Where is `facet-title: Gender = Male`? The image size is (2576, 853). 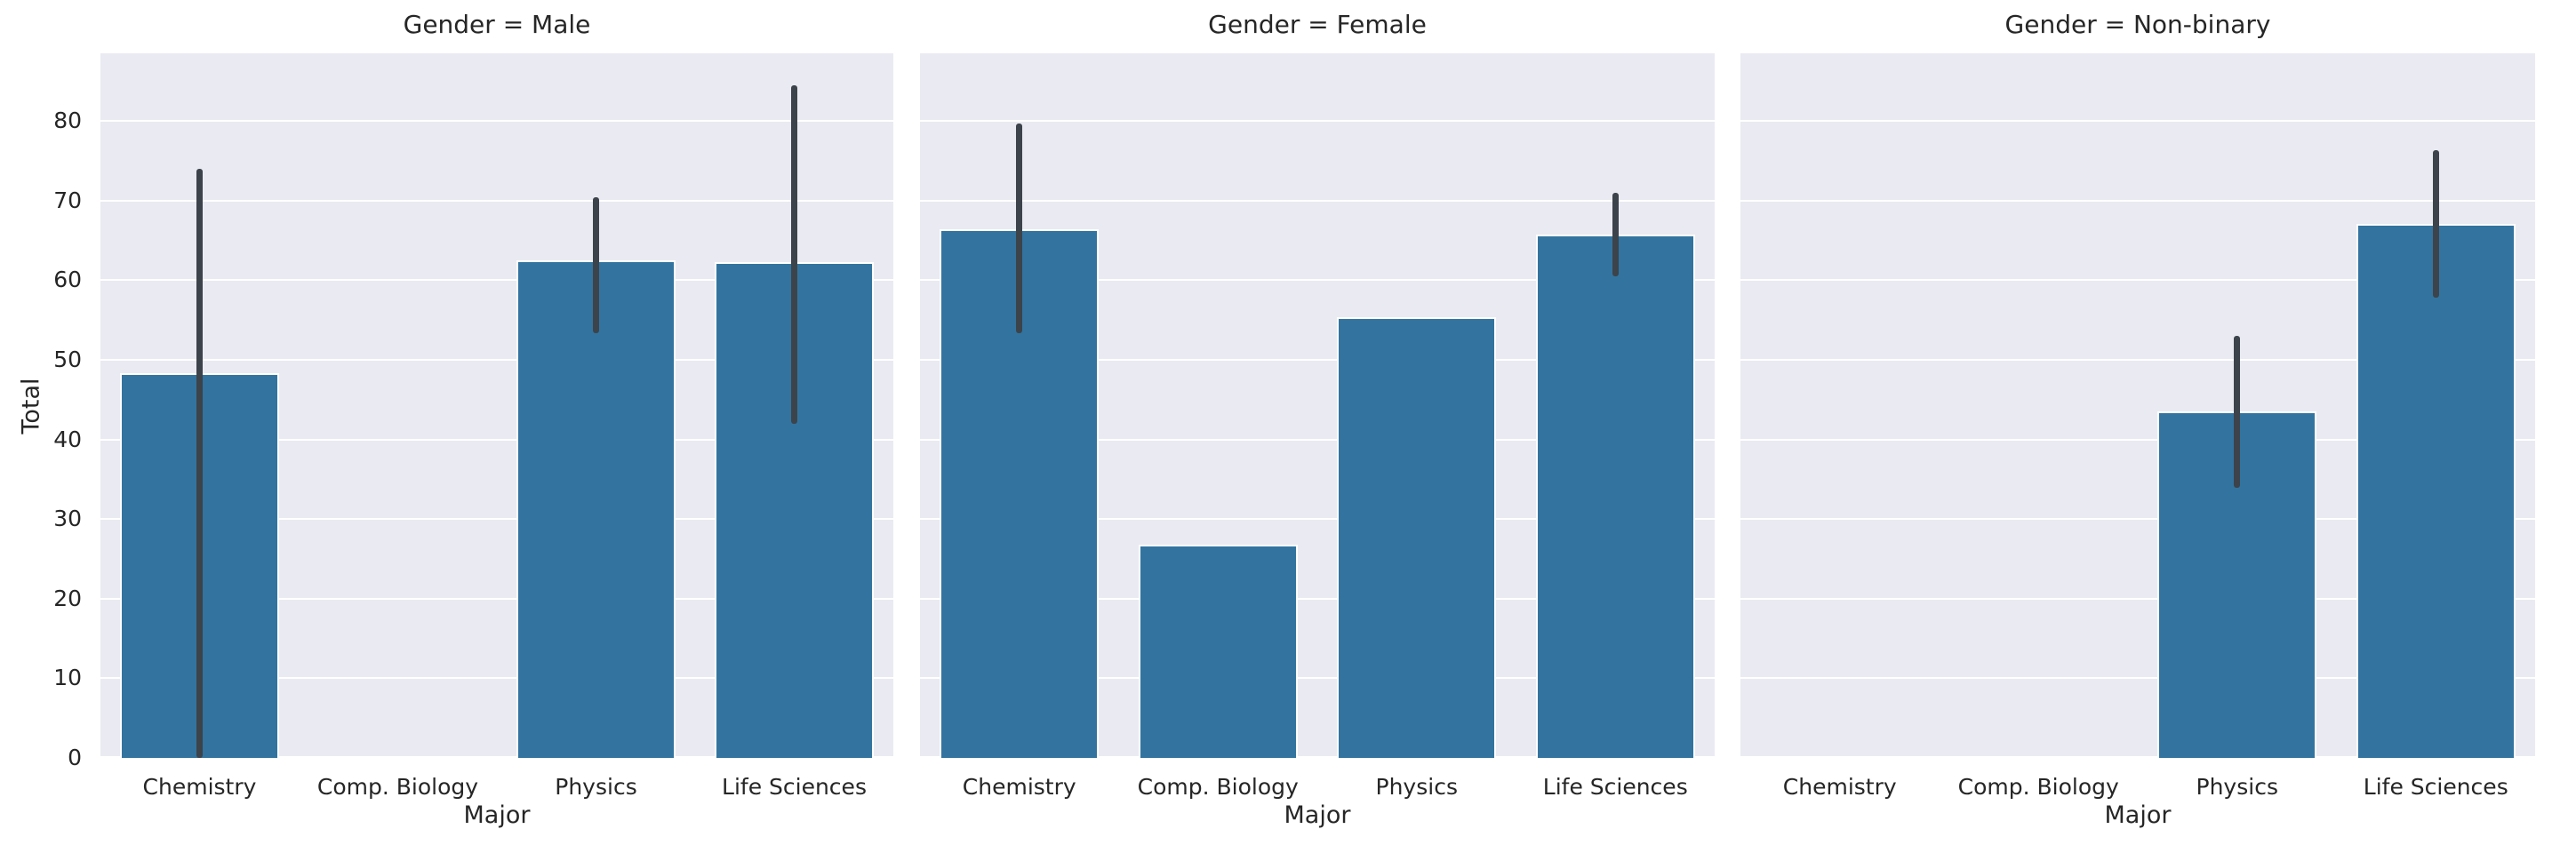
facet-title: Gender = Male is located at coordinates (497, 24).